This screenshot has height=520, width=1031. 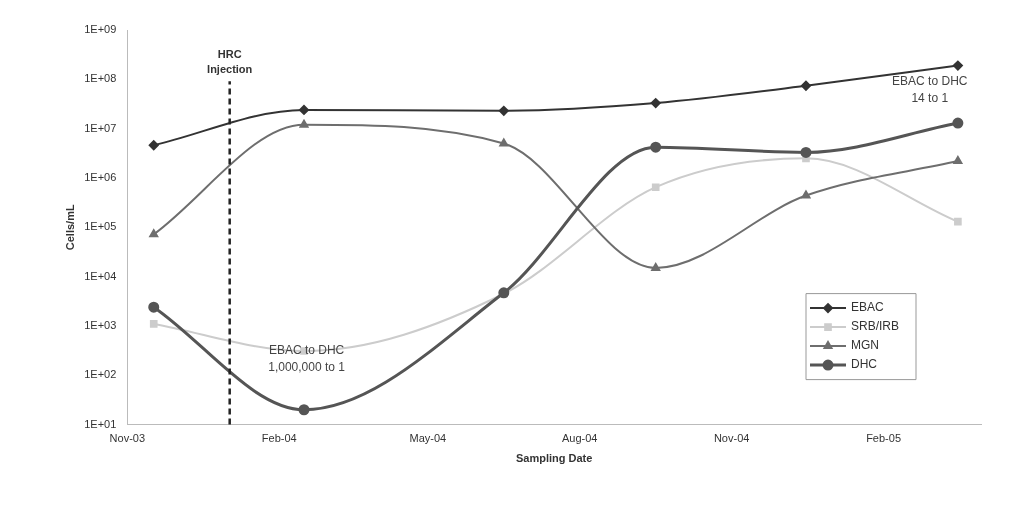 What do you see at coordinates (100, 374) in the screenshot?
I see `y-tick-label: 1E+02` at bounding box center [100, 374].